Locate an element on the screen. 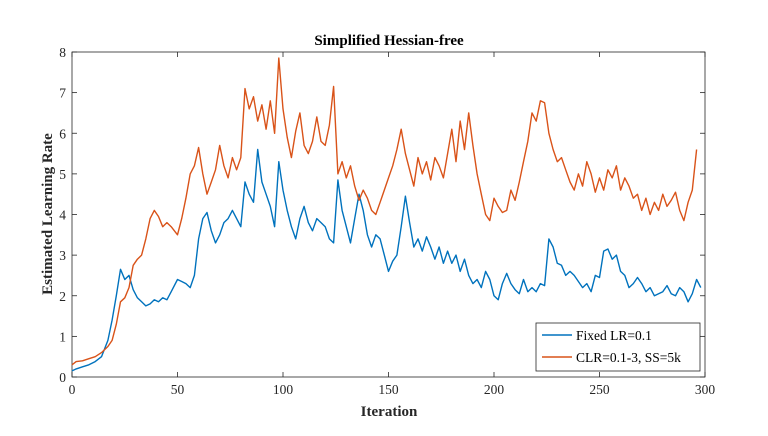  legend: Fixed LR=0.1 CLR=0.1-3, SS=5k is located at coordinates (618, 347).